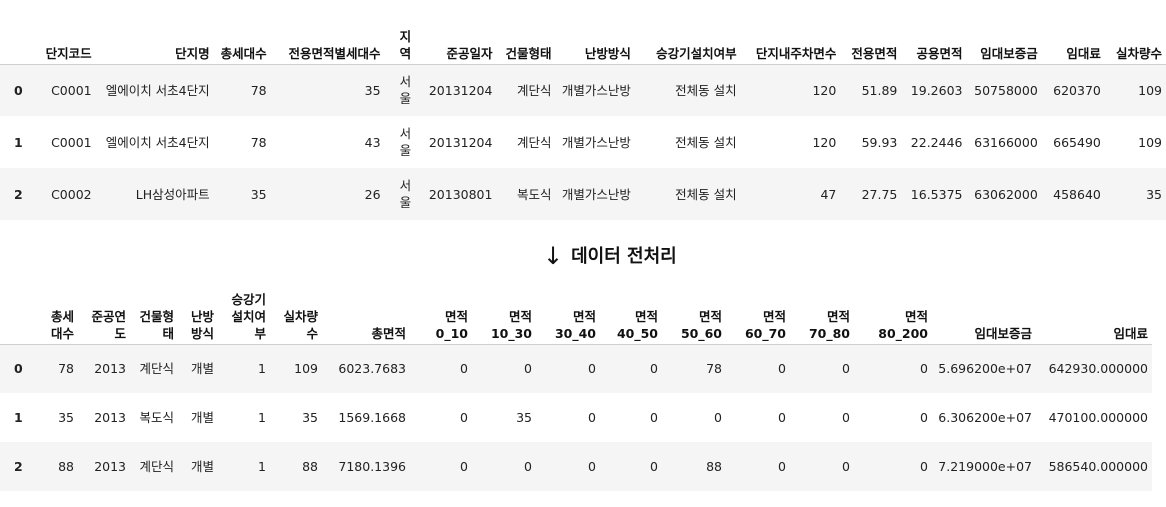 The image size is (1166, 507). What do you see at coordinates (1077, 142) in the screenshot?
I see `table-cell: 665490` at bounding box center [1077, 142].